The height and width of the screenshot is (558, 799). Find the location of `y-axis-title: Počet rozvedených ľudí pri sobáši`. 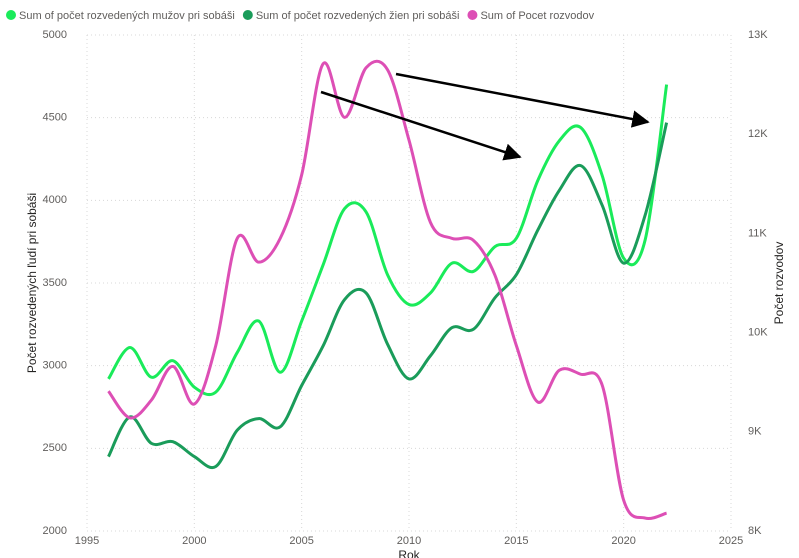

y-axis-title: Počet rozvedených ľudí pri sobáši is located at coordinates (32, 283).